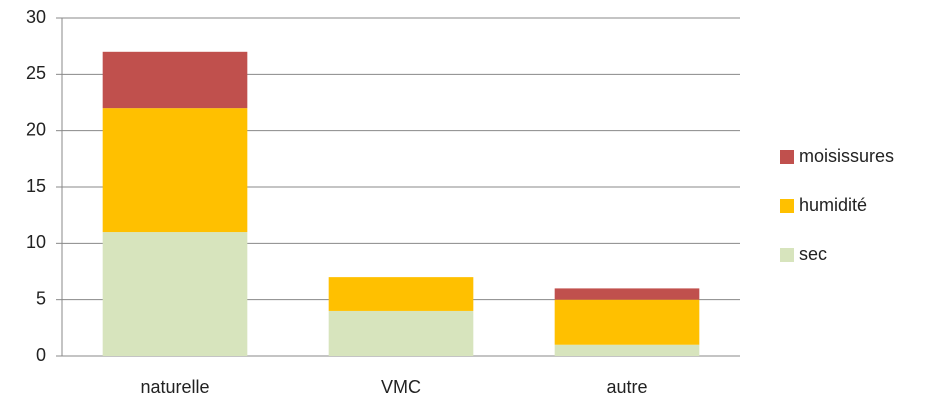 Image resolution: width=930 pixels, height=403 pixels. Describe the element at coordinates (174, 387) in the screenshot. I see `x-tick-label: naturelle` at that location.